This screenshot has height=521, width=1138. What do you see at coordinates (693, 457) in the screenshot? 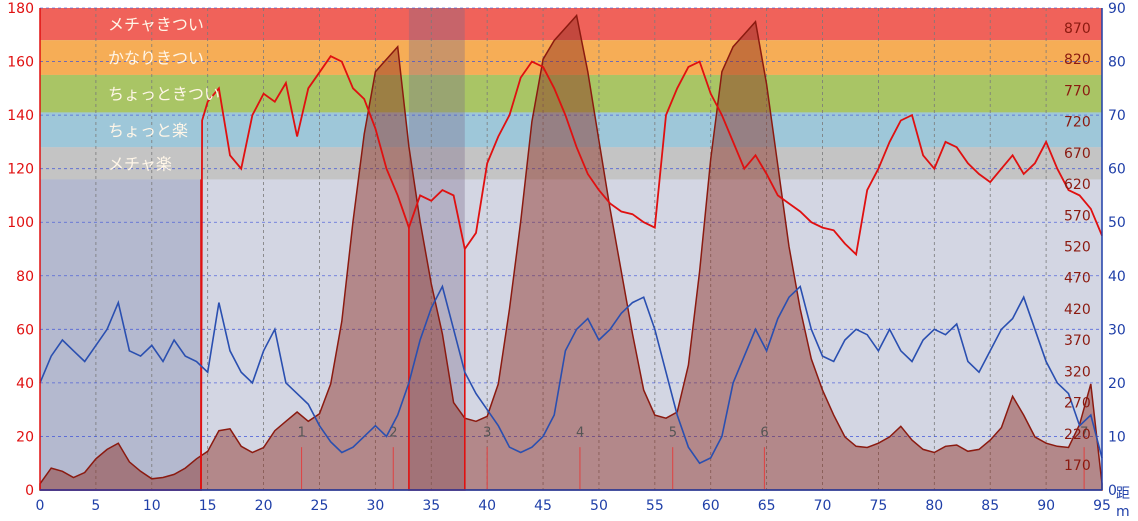
I see `lap-markers: 1 2 3 4 5 6 7` at bounding box center [693, 457].